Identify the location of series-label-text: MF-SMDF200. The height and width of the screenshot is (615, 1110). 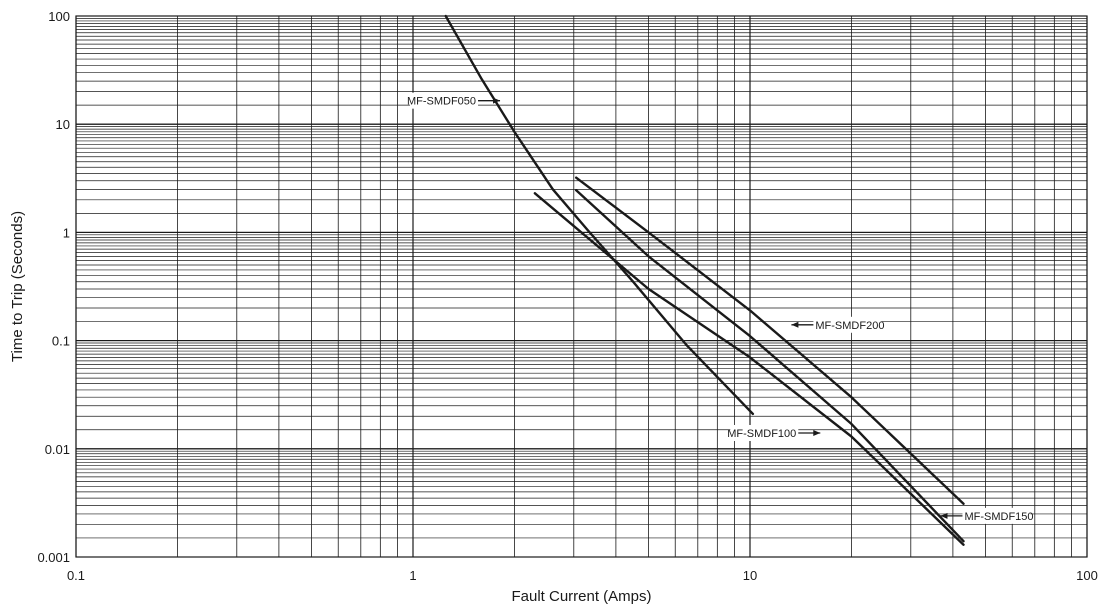
(849, 326).